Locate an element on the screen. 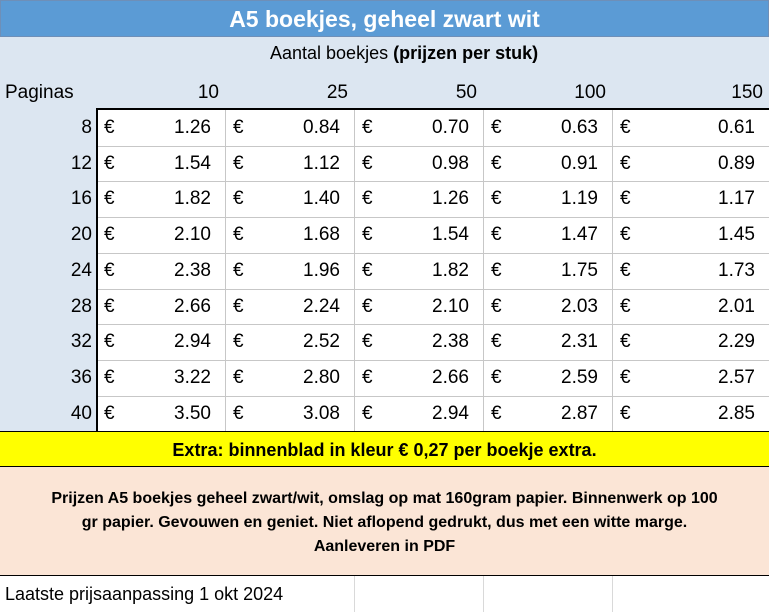 The height and width of the screenshot is (612, 769). price-cell: 2.38 is located at coordinates (450, 342).